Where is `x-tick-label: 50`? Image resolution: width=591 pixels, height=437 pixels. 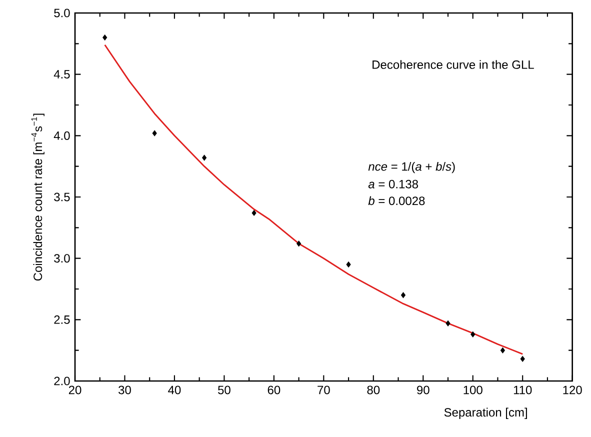 x-tick-label: 50 is located at coordinates (224, 390).